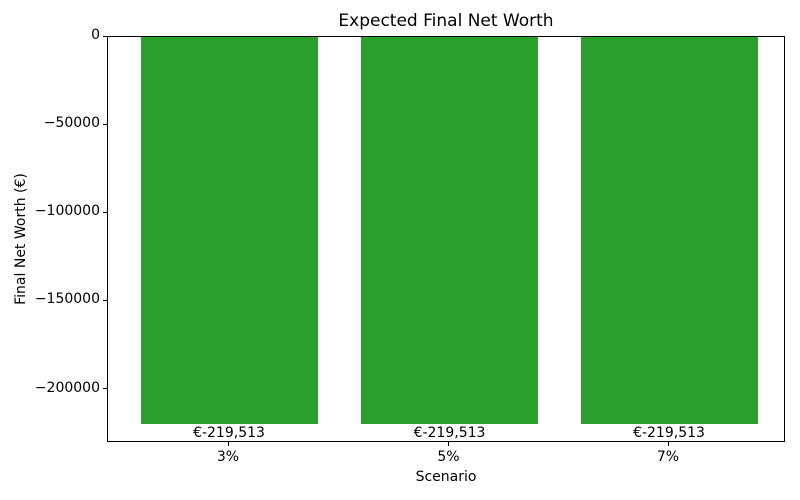 The image size is (800, 500). Describe the element at coordinates (67, 299) in the screenshot. I see `y-tick-label: −150000` at that location.